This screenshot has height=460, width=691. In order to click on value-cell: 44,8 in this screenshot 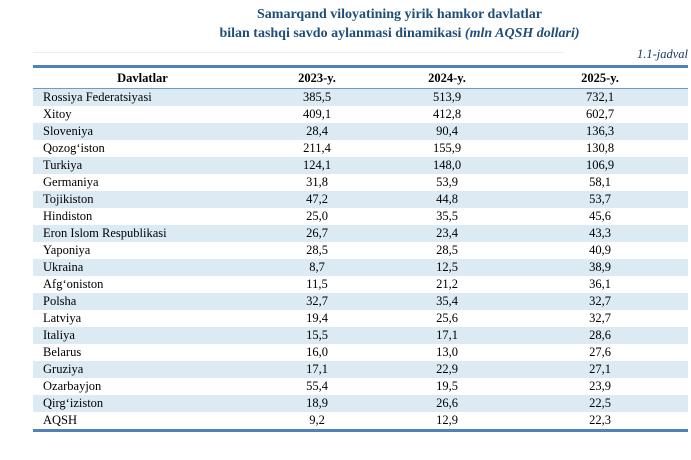, I will do `click(447, 199)`.